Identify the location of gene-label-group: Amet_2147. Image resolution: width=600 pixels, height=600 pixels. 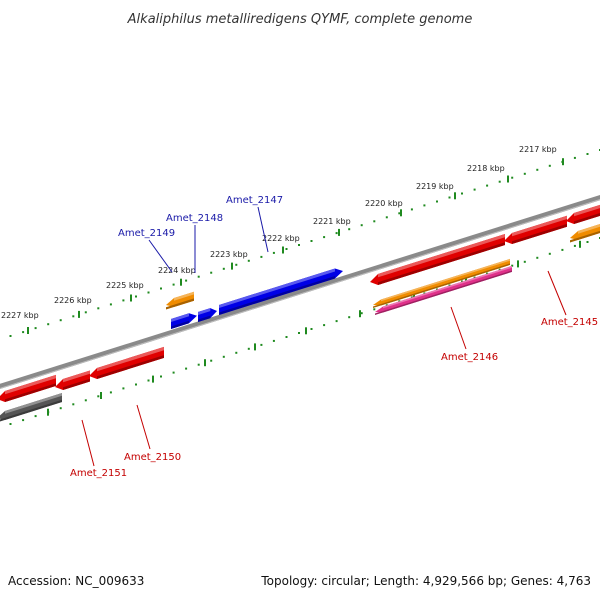
(254, 224).